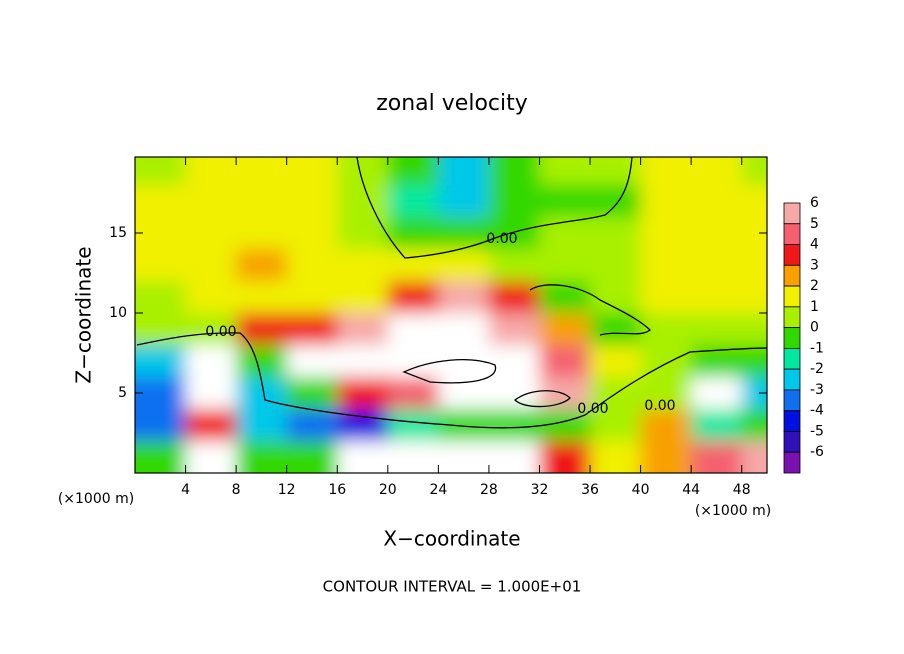 This screenshot has width=904, height=654. What do you see at coordinates (641, 490) in the screenshot?
I see `x-tick-label: 40` at bounding box center [641, 490].